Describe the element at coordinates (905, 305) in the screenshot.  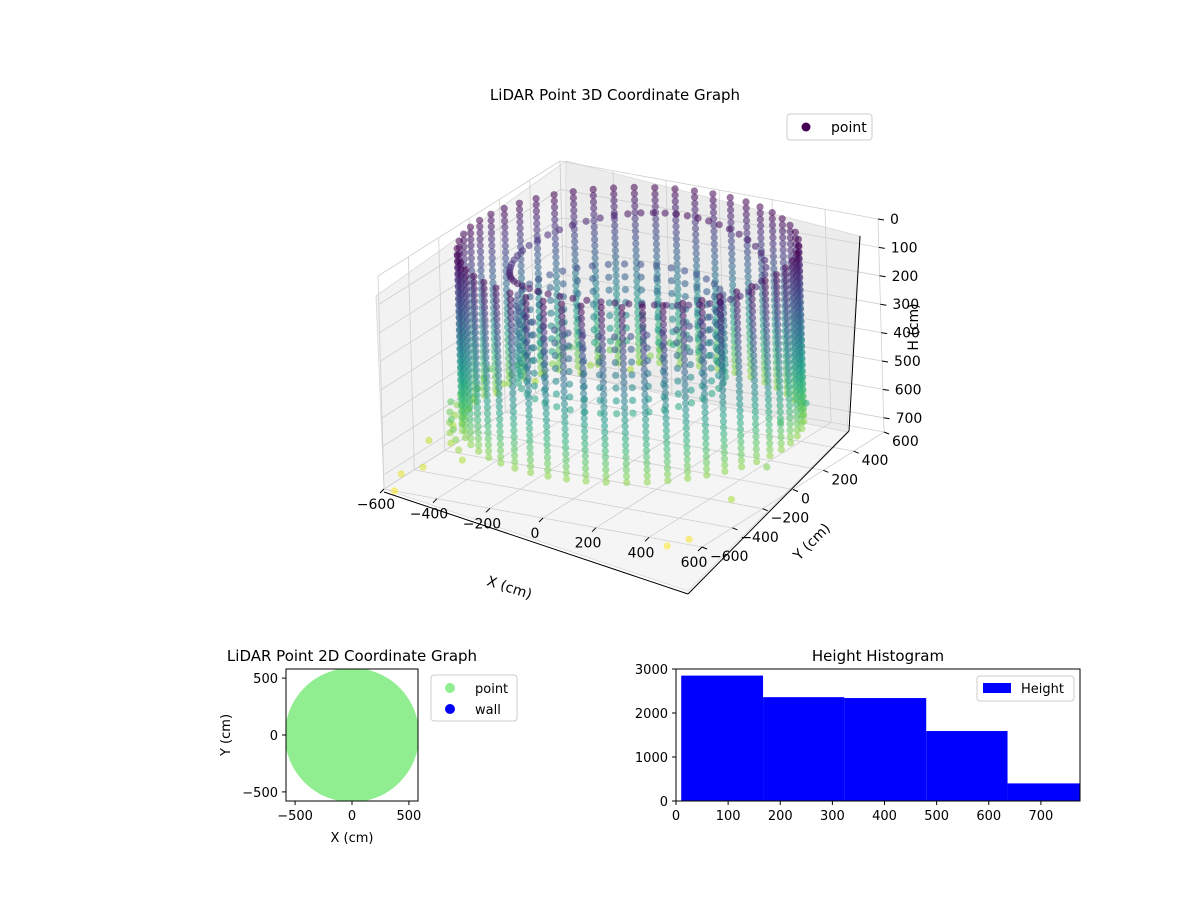
I see `z-tick-label: 300` at that location.